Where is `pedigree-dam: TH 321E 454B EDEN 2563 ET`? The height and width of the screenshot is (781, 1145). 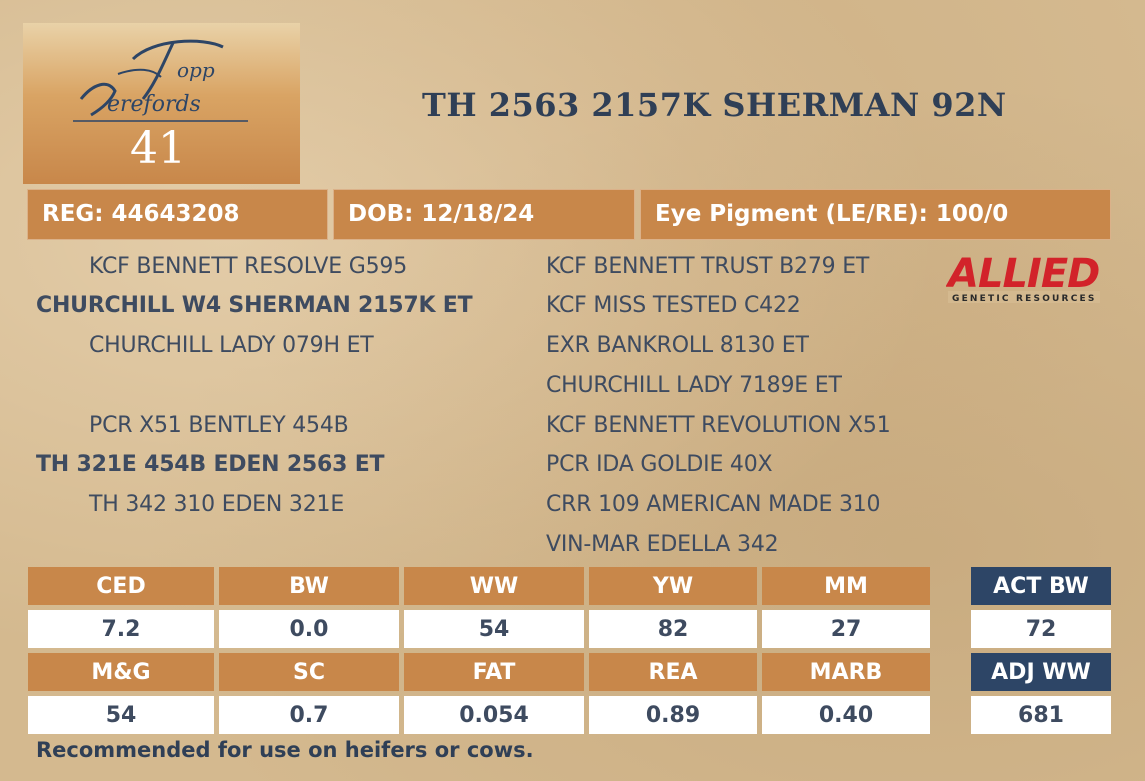 pedigree-dam: TH 321E 454B EDEN 2563 ET is located at coordinates (210, 464).